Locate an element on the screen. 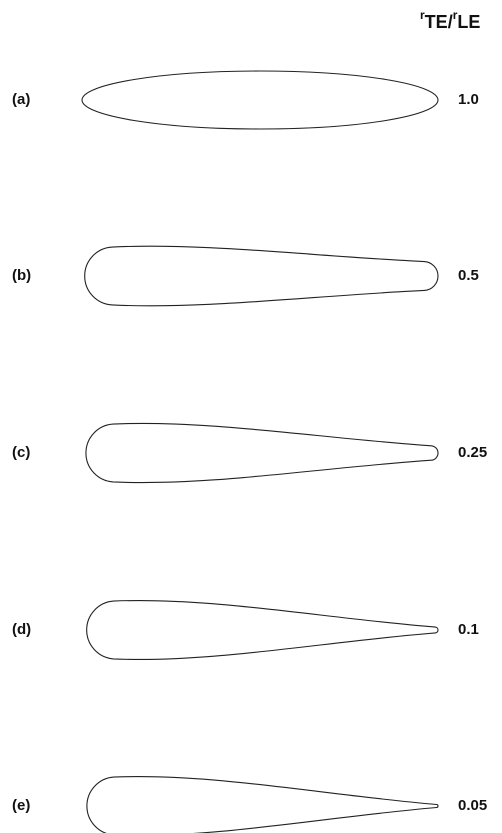  airfoil-profile-a is located at coordinates (260, 100).